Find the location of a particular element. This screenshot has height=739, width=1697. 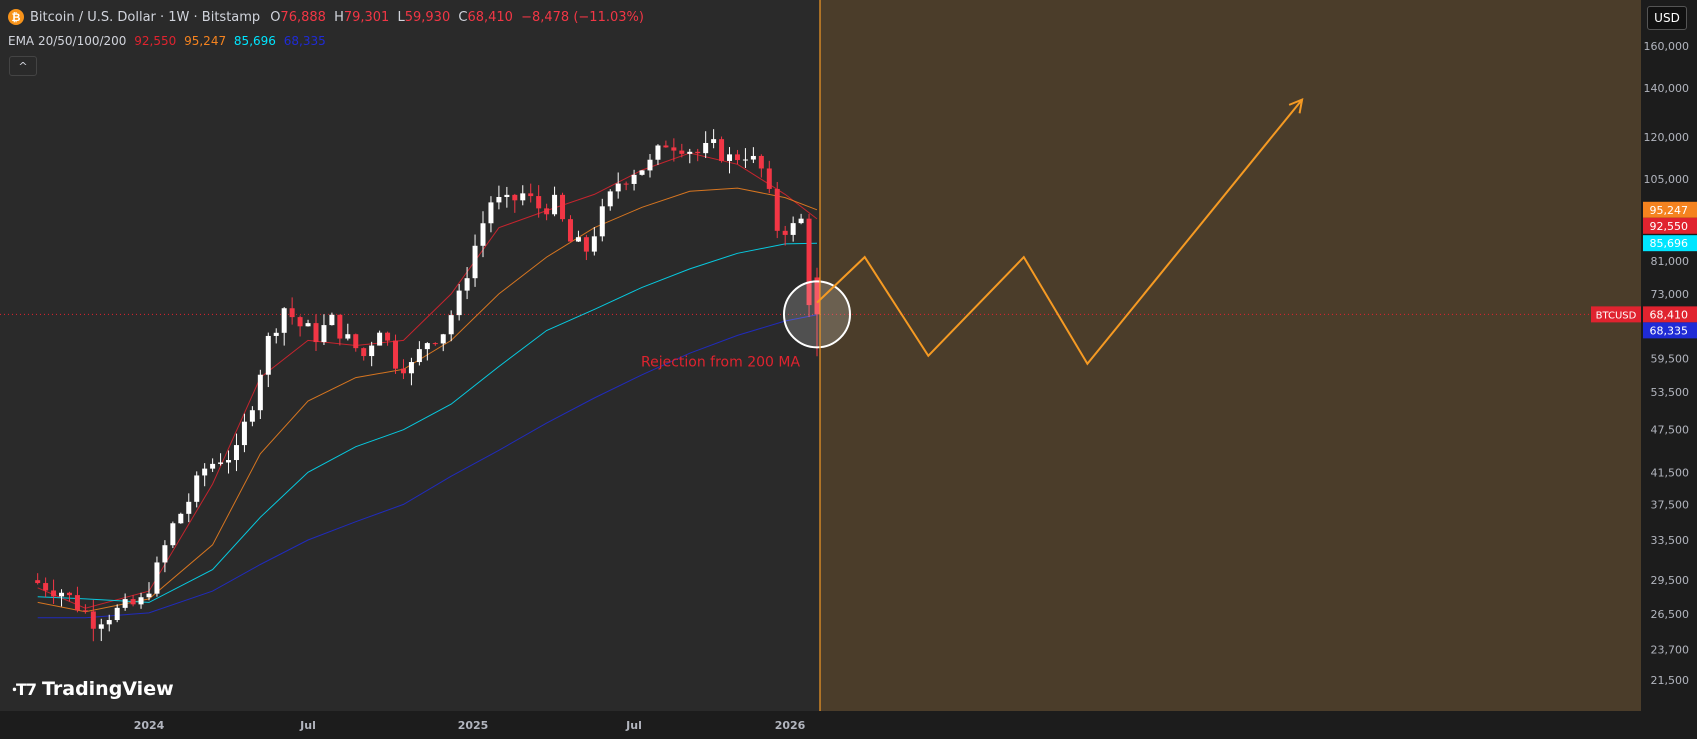

svg-text: 68,410 is located at coordinates (1669, 314).